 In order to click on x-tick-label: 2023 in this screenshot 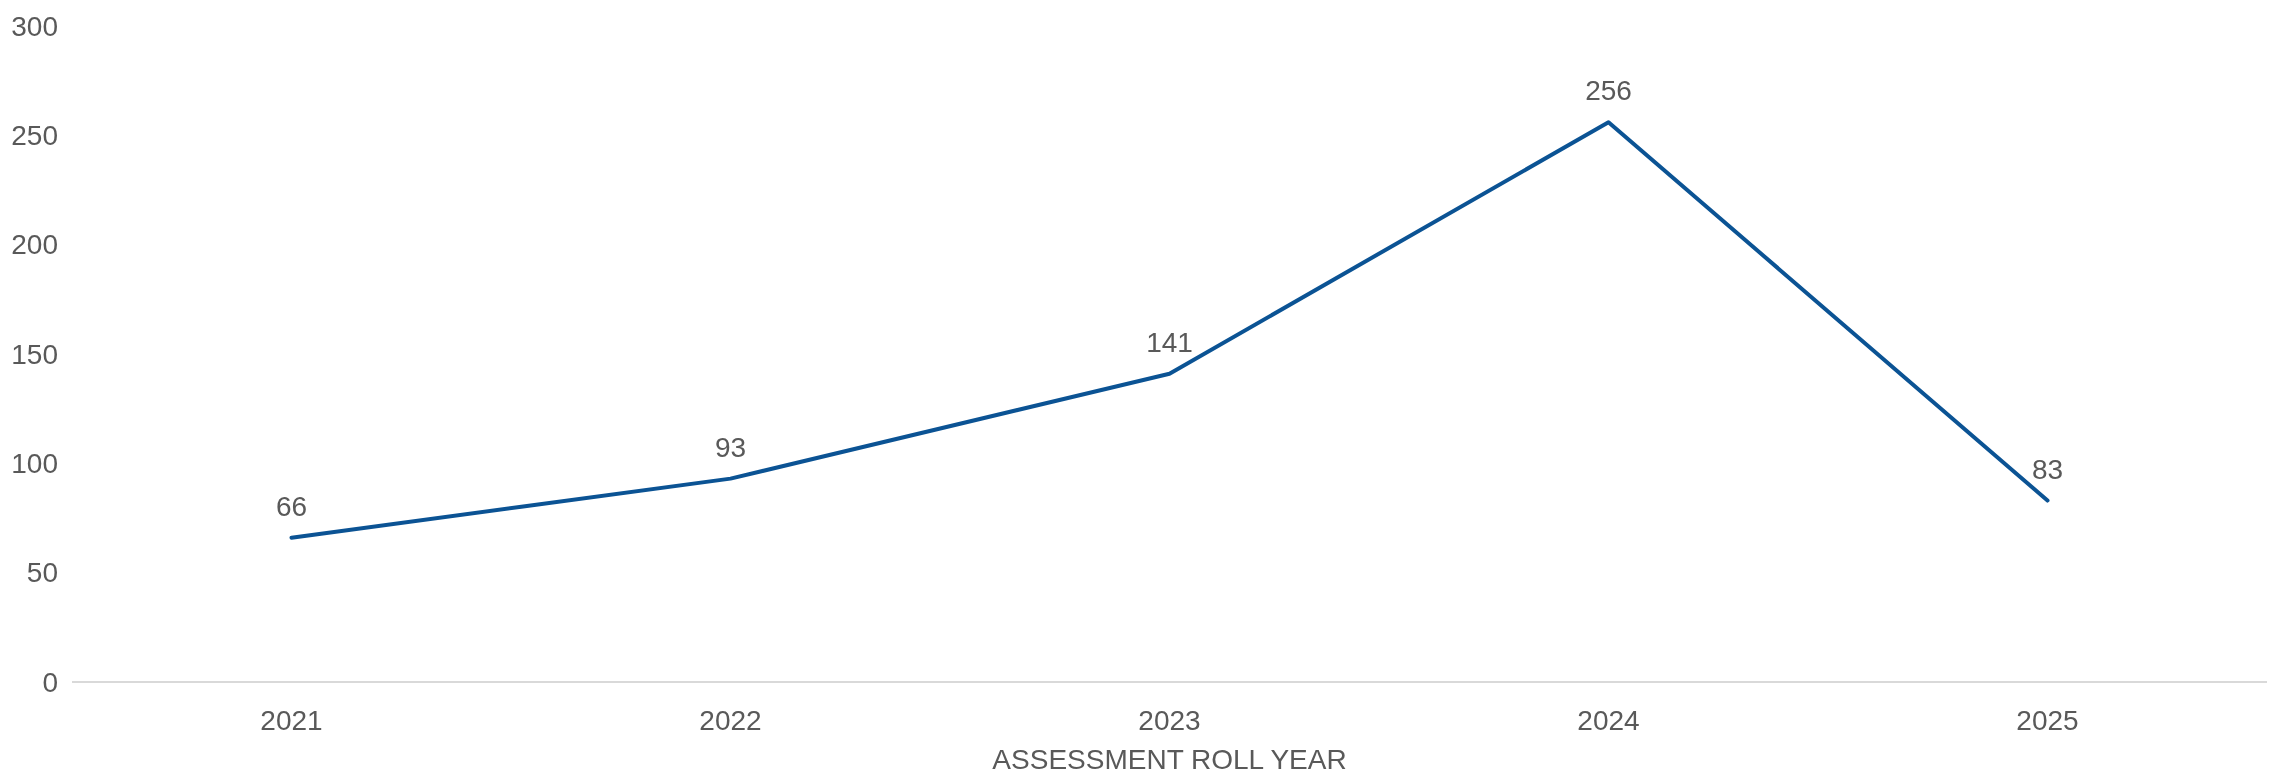, I will do `click(1169, 720)`.